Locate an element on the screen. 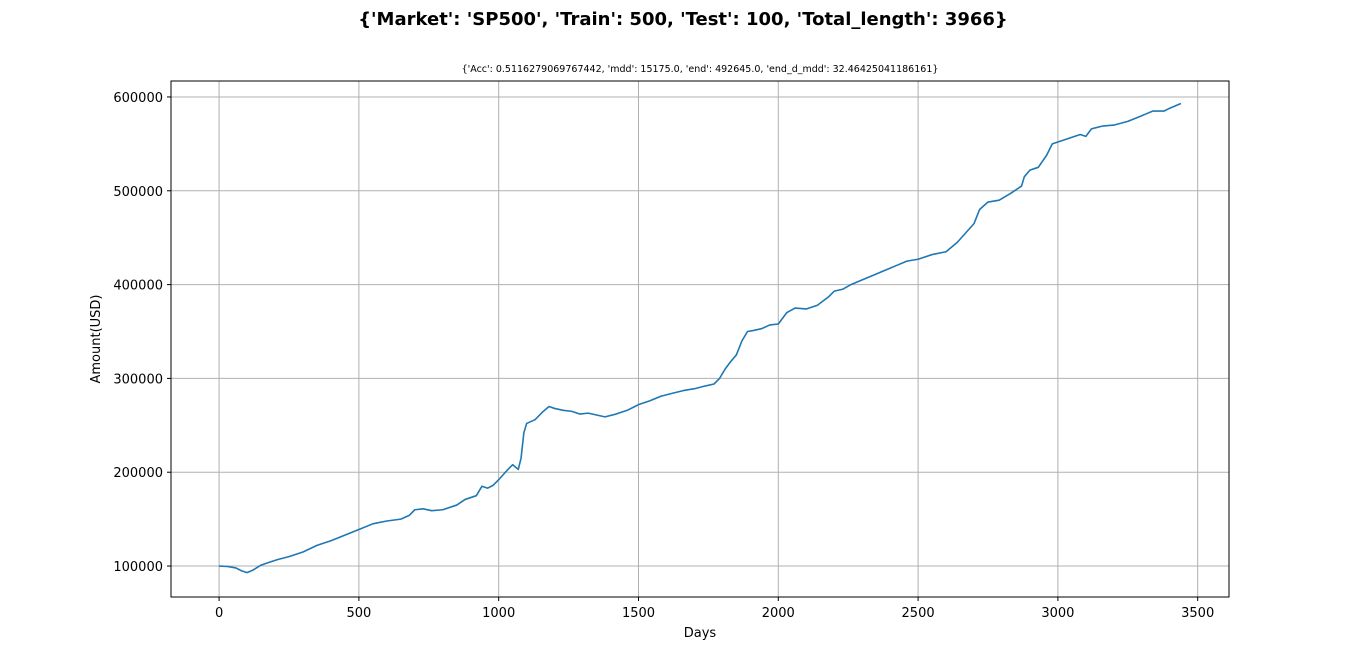 This screenshot has height=671, width=1366. y-tick-label: 100000 is located at coordinates (138, 567).